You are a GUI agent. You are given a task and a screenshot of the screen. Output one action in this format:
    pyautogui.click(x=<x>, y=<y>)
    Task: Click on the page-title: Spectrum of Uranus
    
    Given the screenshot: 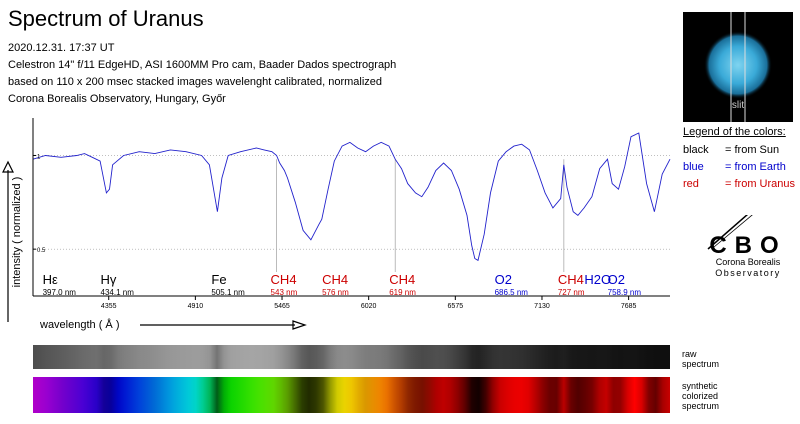 What is the action you would take?
    pyautogui.click(x=106, y=18)
    